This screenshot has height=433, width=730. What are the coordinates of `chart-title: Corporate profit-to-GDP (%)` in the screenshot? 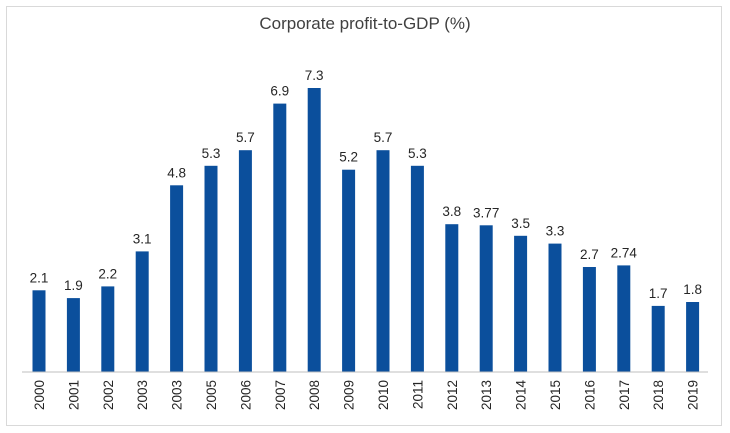 It's located at (365, 23).